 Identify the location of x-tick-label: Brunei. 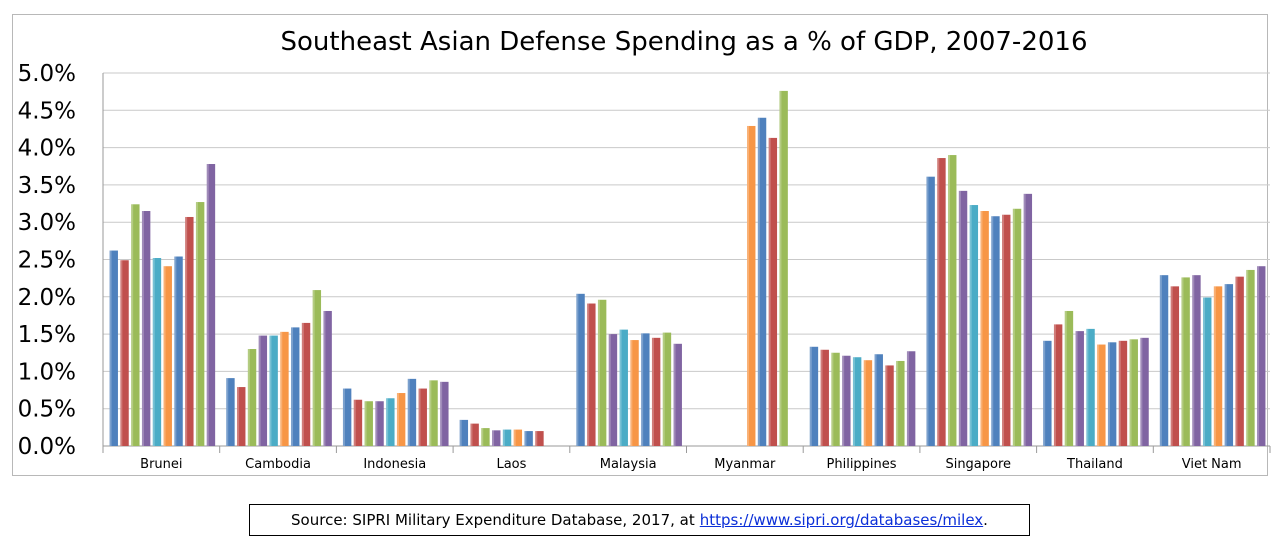
(161, 464).